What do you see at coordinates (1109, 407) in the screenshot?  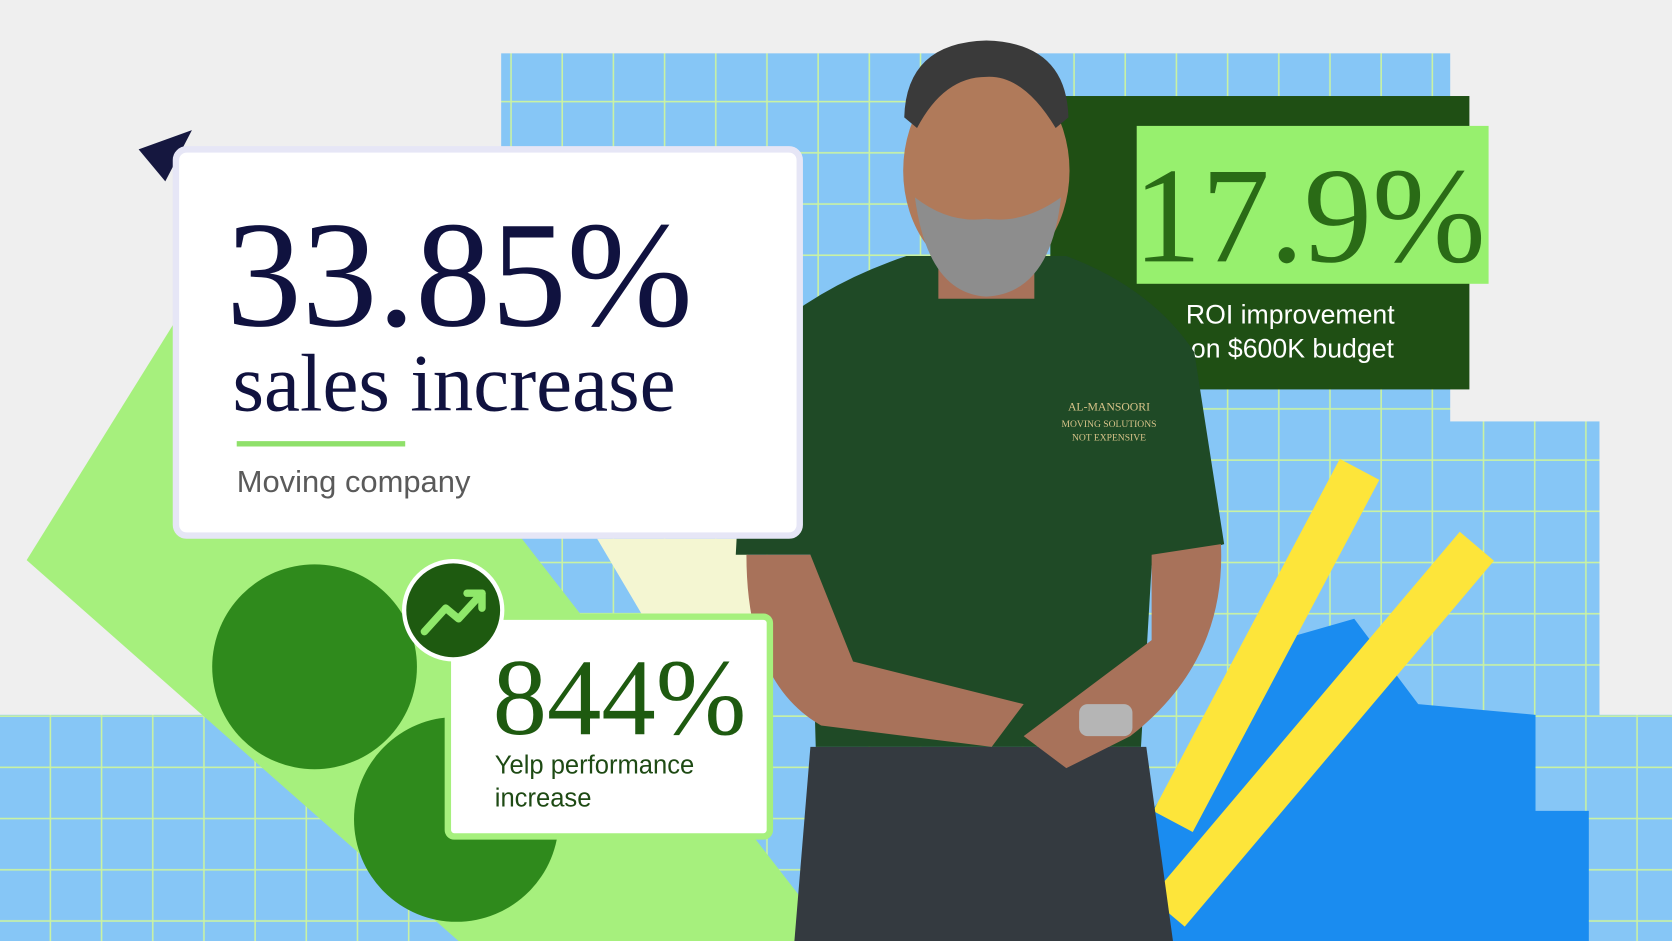 I see `logo-text: AL-MANSOORI` at bounding box center [1109, 407].